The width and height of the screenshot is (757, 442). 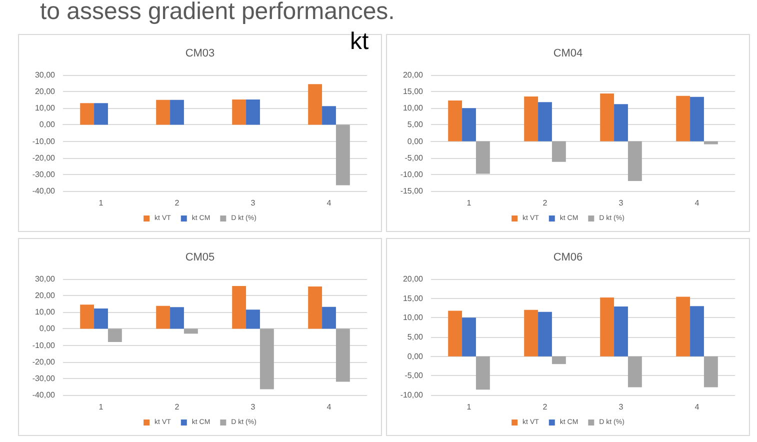 What do you see at coordinates (200, 54) in the screenshot?
I see `chart-title: CM03` at bounding box center [200, 54].